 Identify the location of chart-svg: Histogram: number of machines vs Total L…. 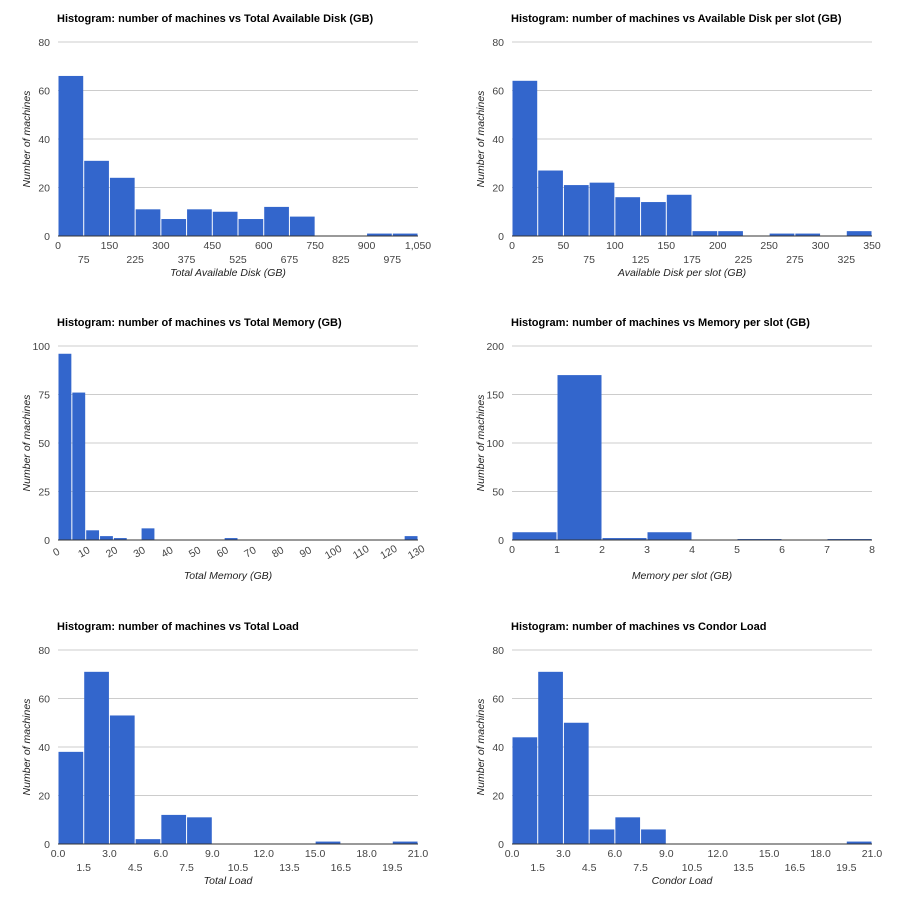
(224, 754).